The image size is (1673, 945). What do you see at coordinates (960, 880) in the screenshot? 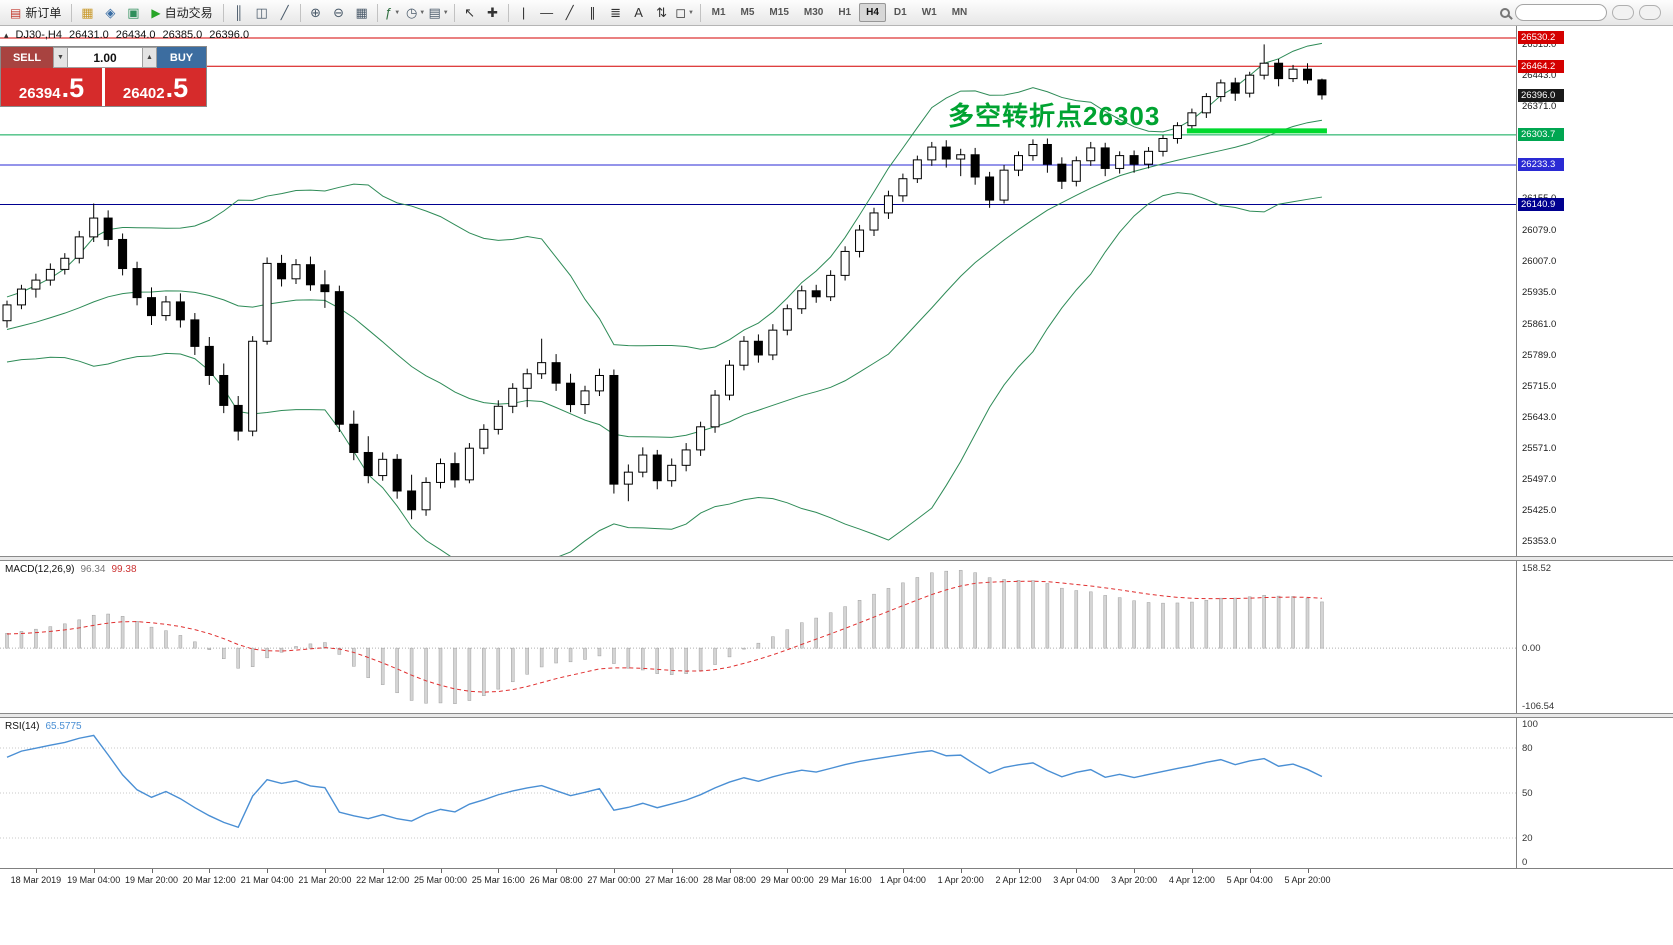
I see `time-axis-label: 1 Apr 20:00` at bounding box center [960, 880].